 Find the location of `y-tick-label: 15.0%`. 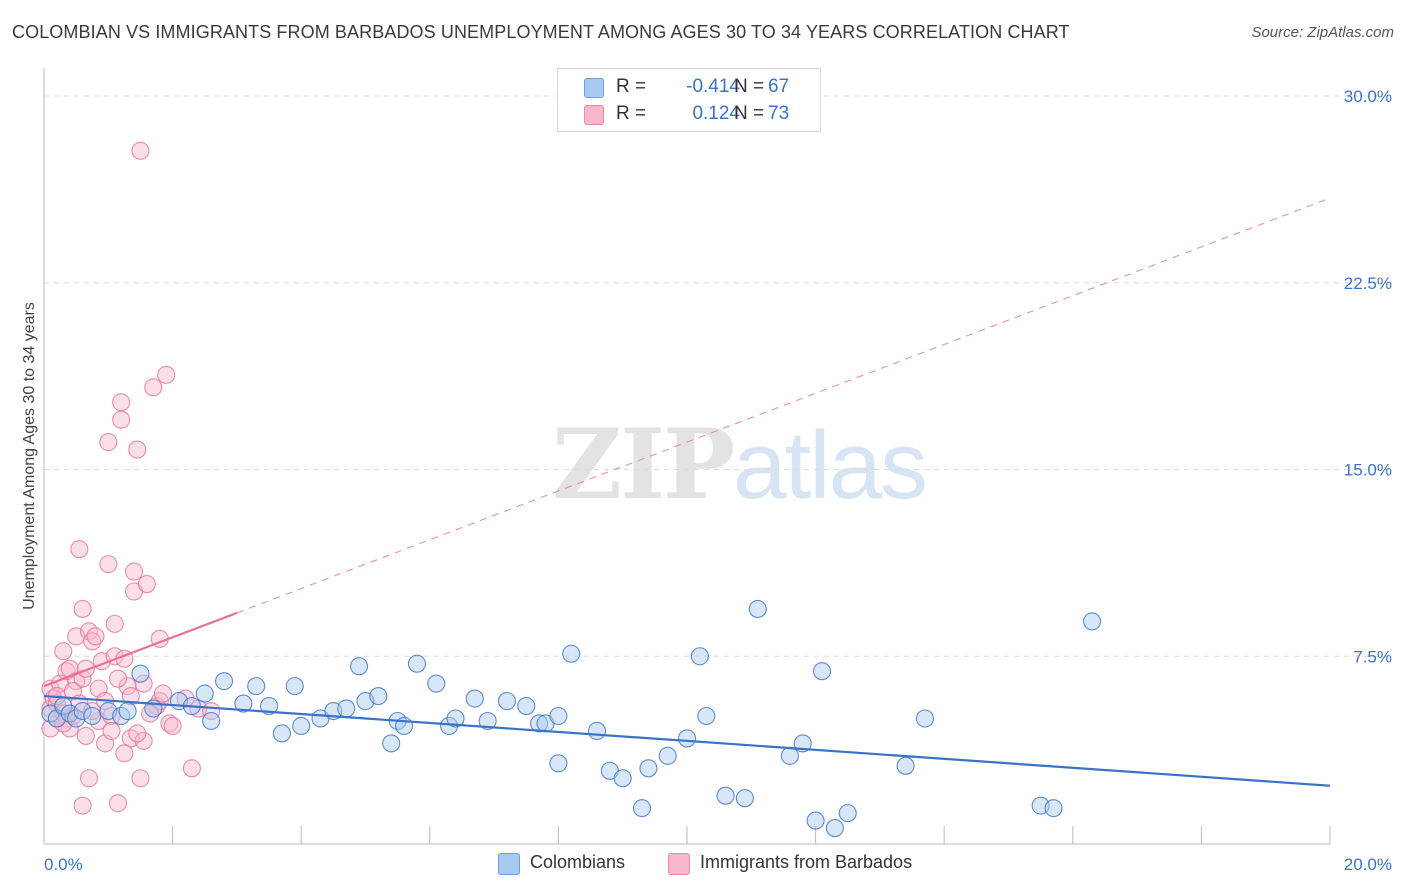

y-tick-label: 15.0% is located at coordinates (1368, 470).